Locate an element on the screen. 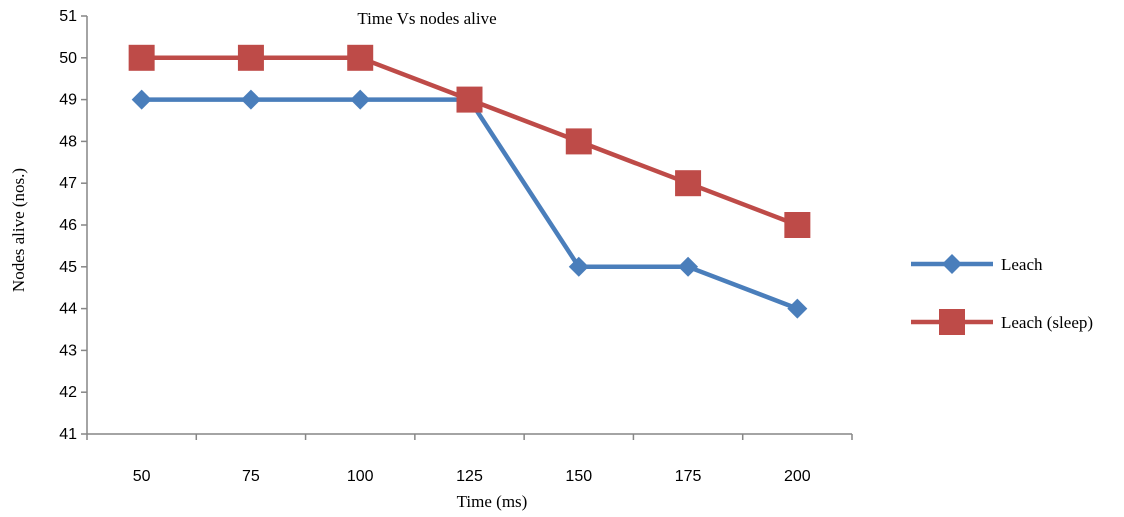 This screenshot has width=1124, height=517. y-tick-label: 51 is located at coordinates (68, 16).